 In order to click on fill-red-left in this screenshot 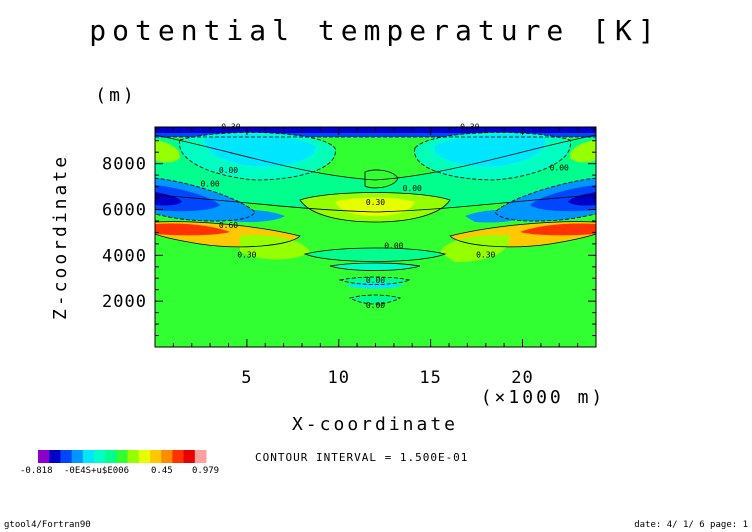, I will do `click(192, 229)`.